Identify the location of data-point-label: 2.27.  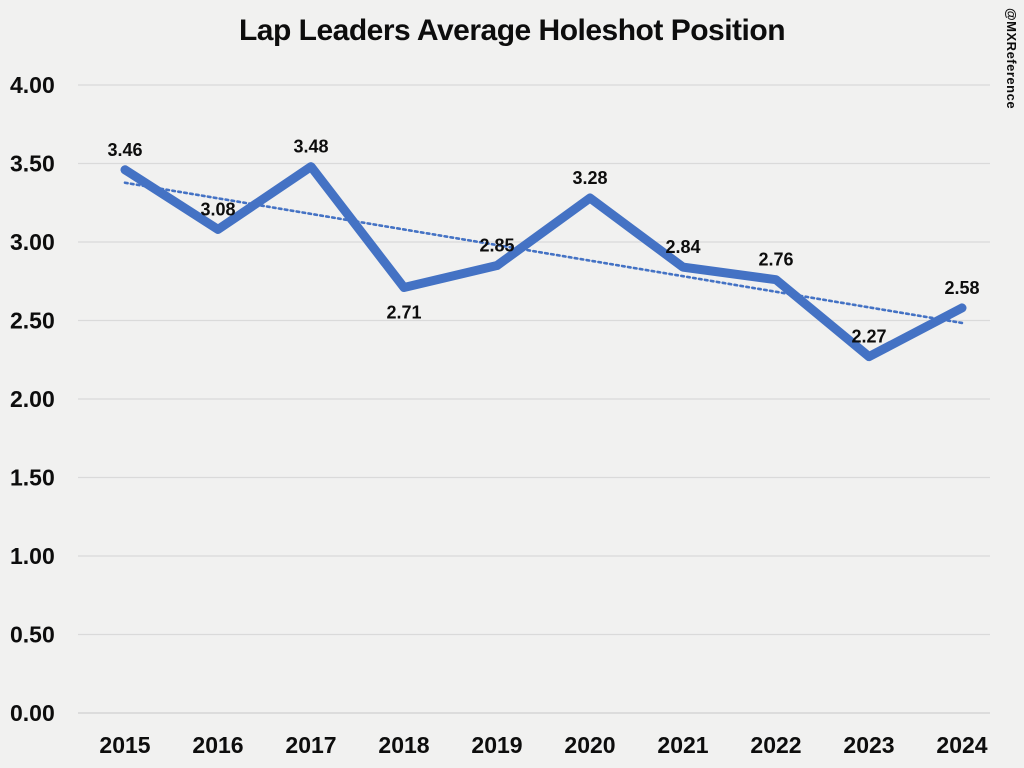
(868, 337).